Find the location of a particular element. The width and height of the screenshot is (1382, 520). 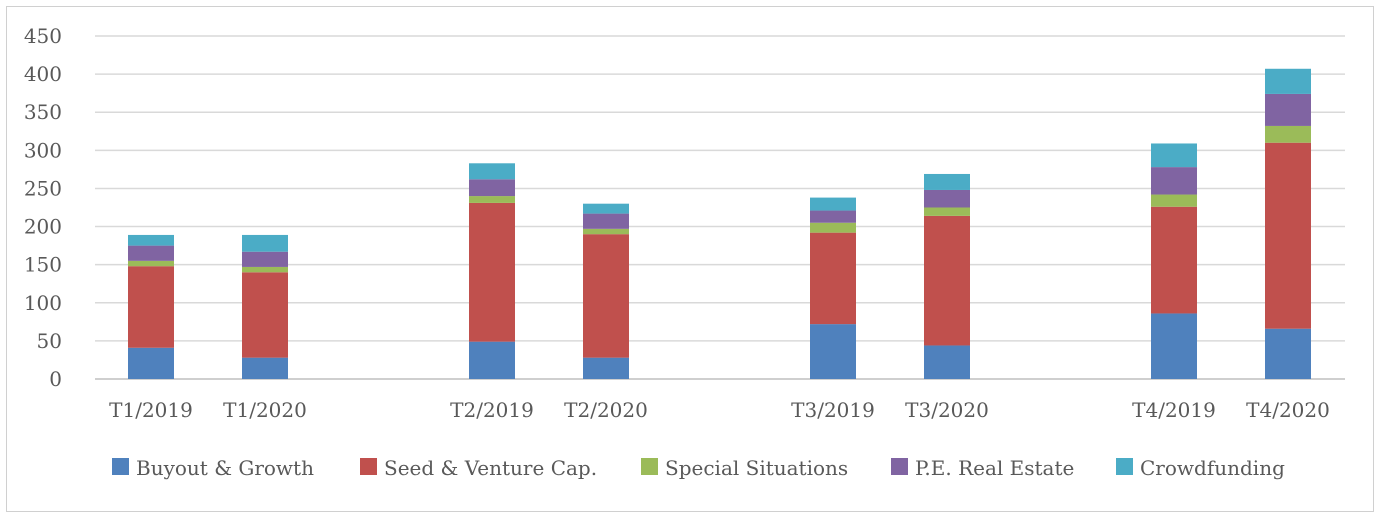

x-tick-label: T3/2019 is located at coordinates (833, 410).